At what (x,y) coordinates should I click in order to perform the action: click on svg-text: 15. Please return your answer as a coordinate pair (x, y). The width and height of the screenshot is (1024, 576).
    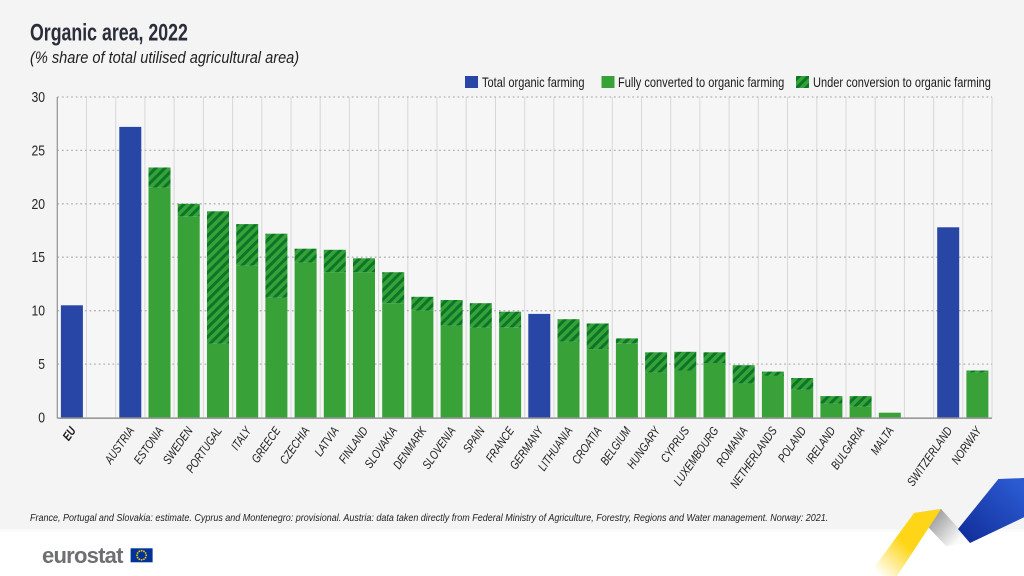
    Looking at the image, I should click on (38, 257).